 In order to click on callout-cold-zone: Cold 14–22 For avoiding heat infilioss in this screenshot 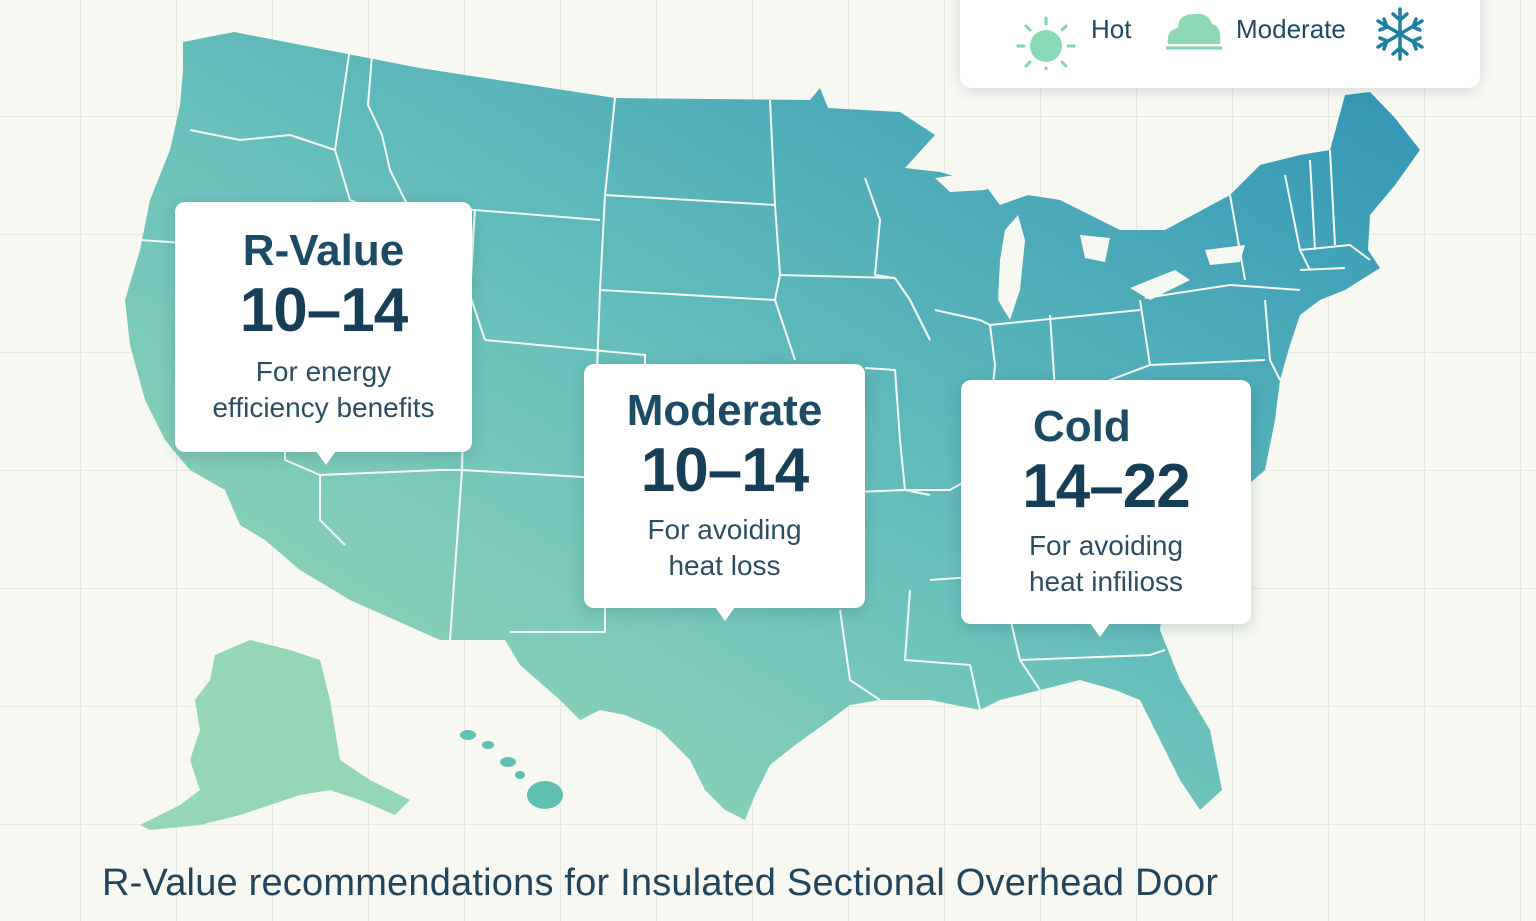, I will do `click(1106, 508)`.